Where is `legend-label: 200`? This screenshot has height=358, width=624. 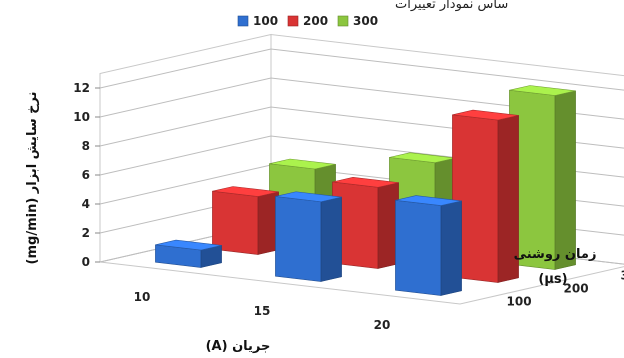 legend-label: 200 is located at coordinates (315, 21).